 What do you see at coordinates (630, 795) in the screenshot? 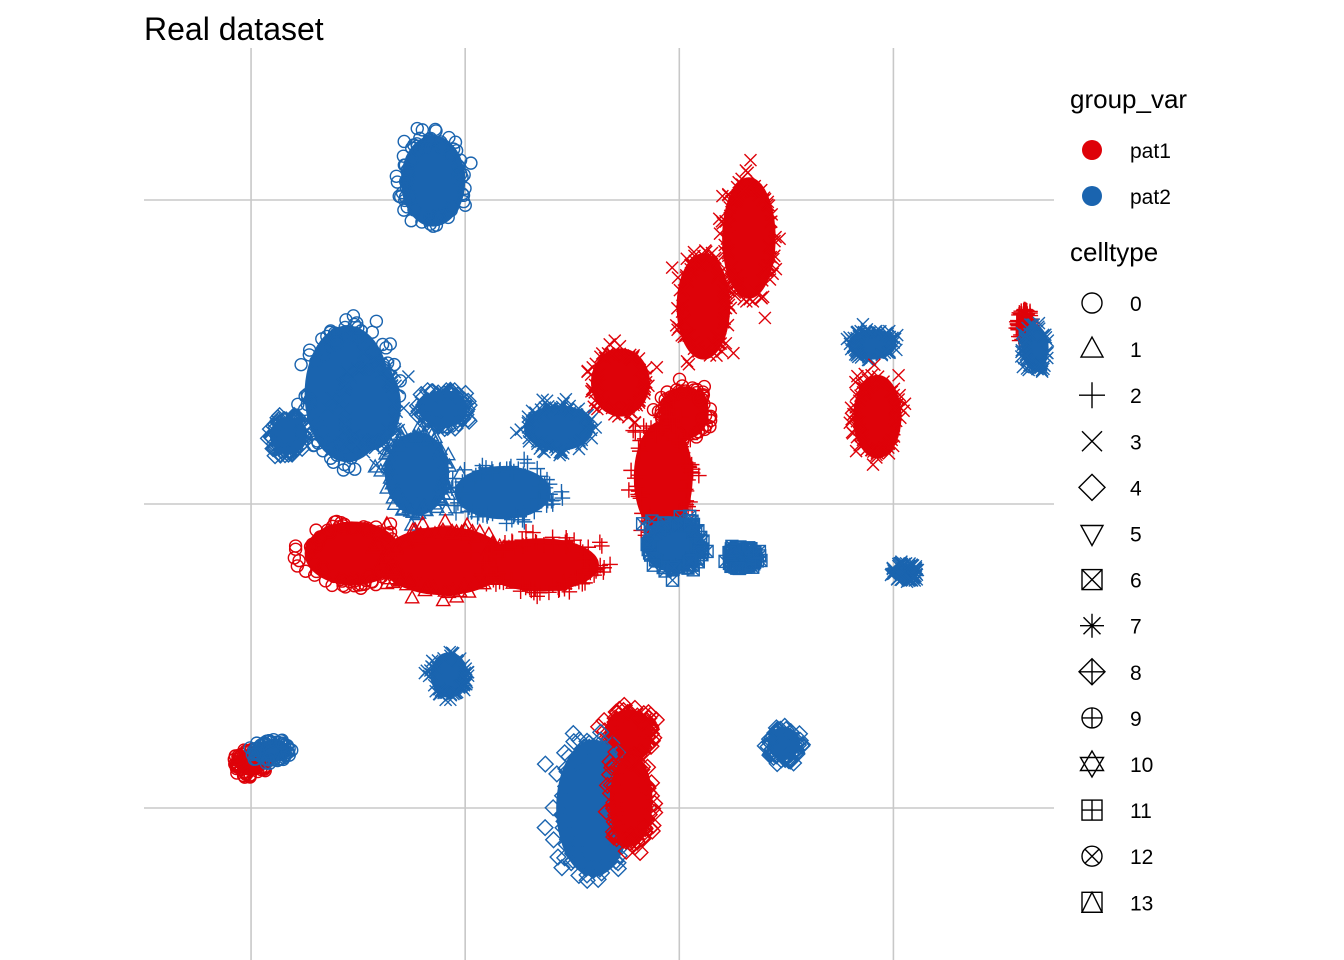
I see `cluster-28-pat1` at bounding box center [630, 795].